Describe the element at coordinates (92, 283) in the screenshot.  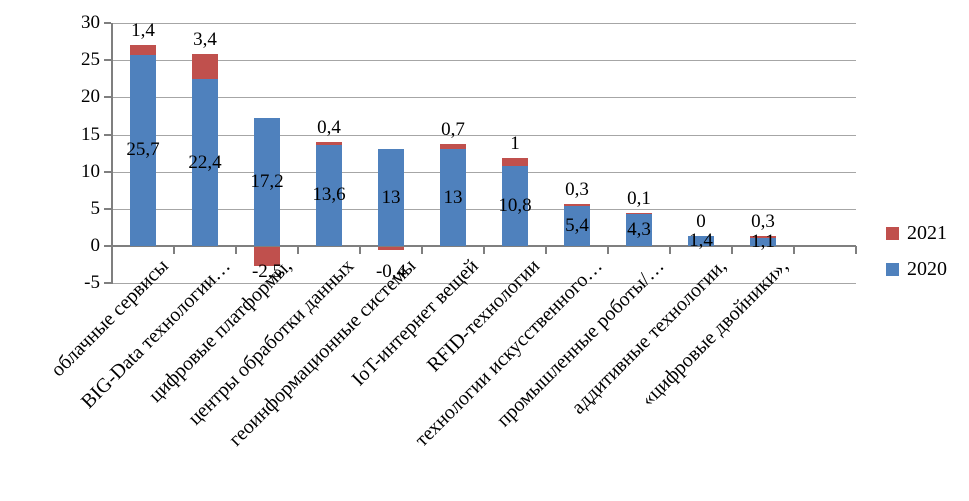
I see `y-axis-label: -5` at that location.